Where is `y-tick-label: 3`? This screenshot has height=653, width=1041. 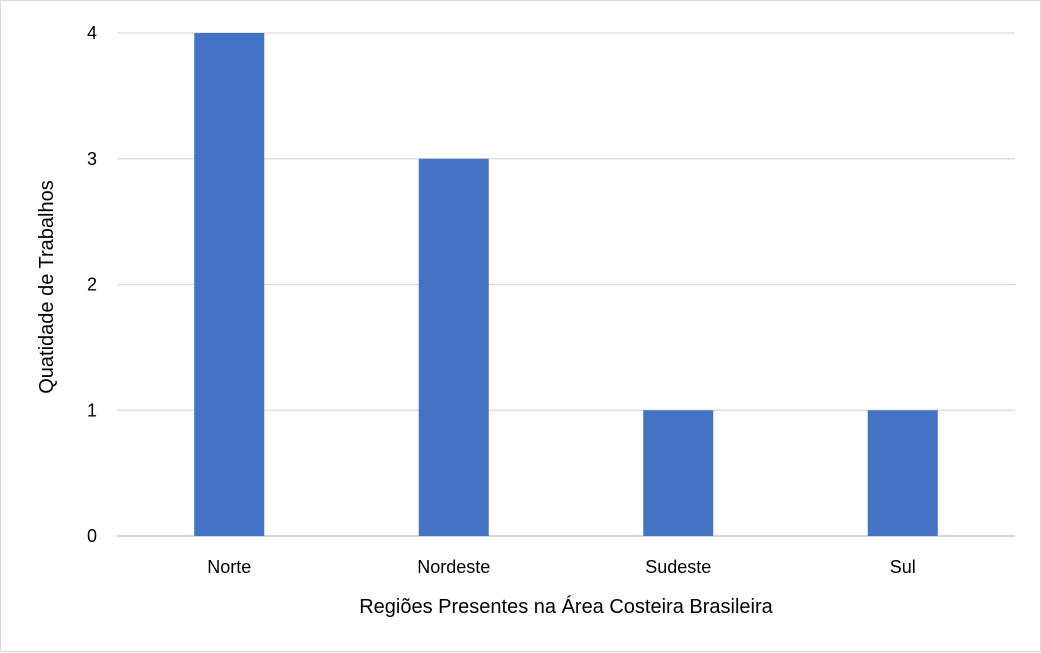
y-tick-label: 3 is located at coordinates (92, 159).